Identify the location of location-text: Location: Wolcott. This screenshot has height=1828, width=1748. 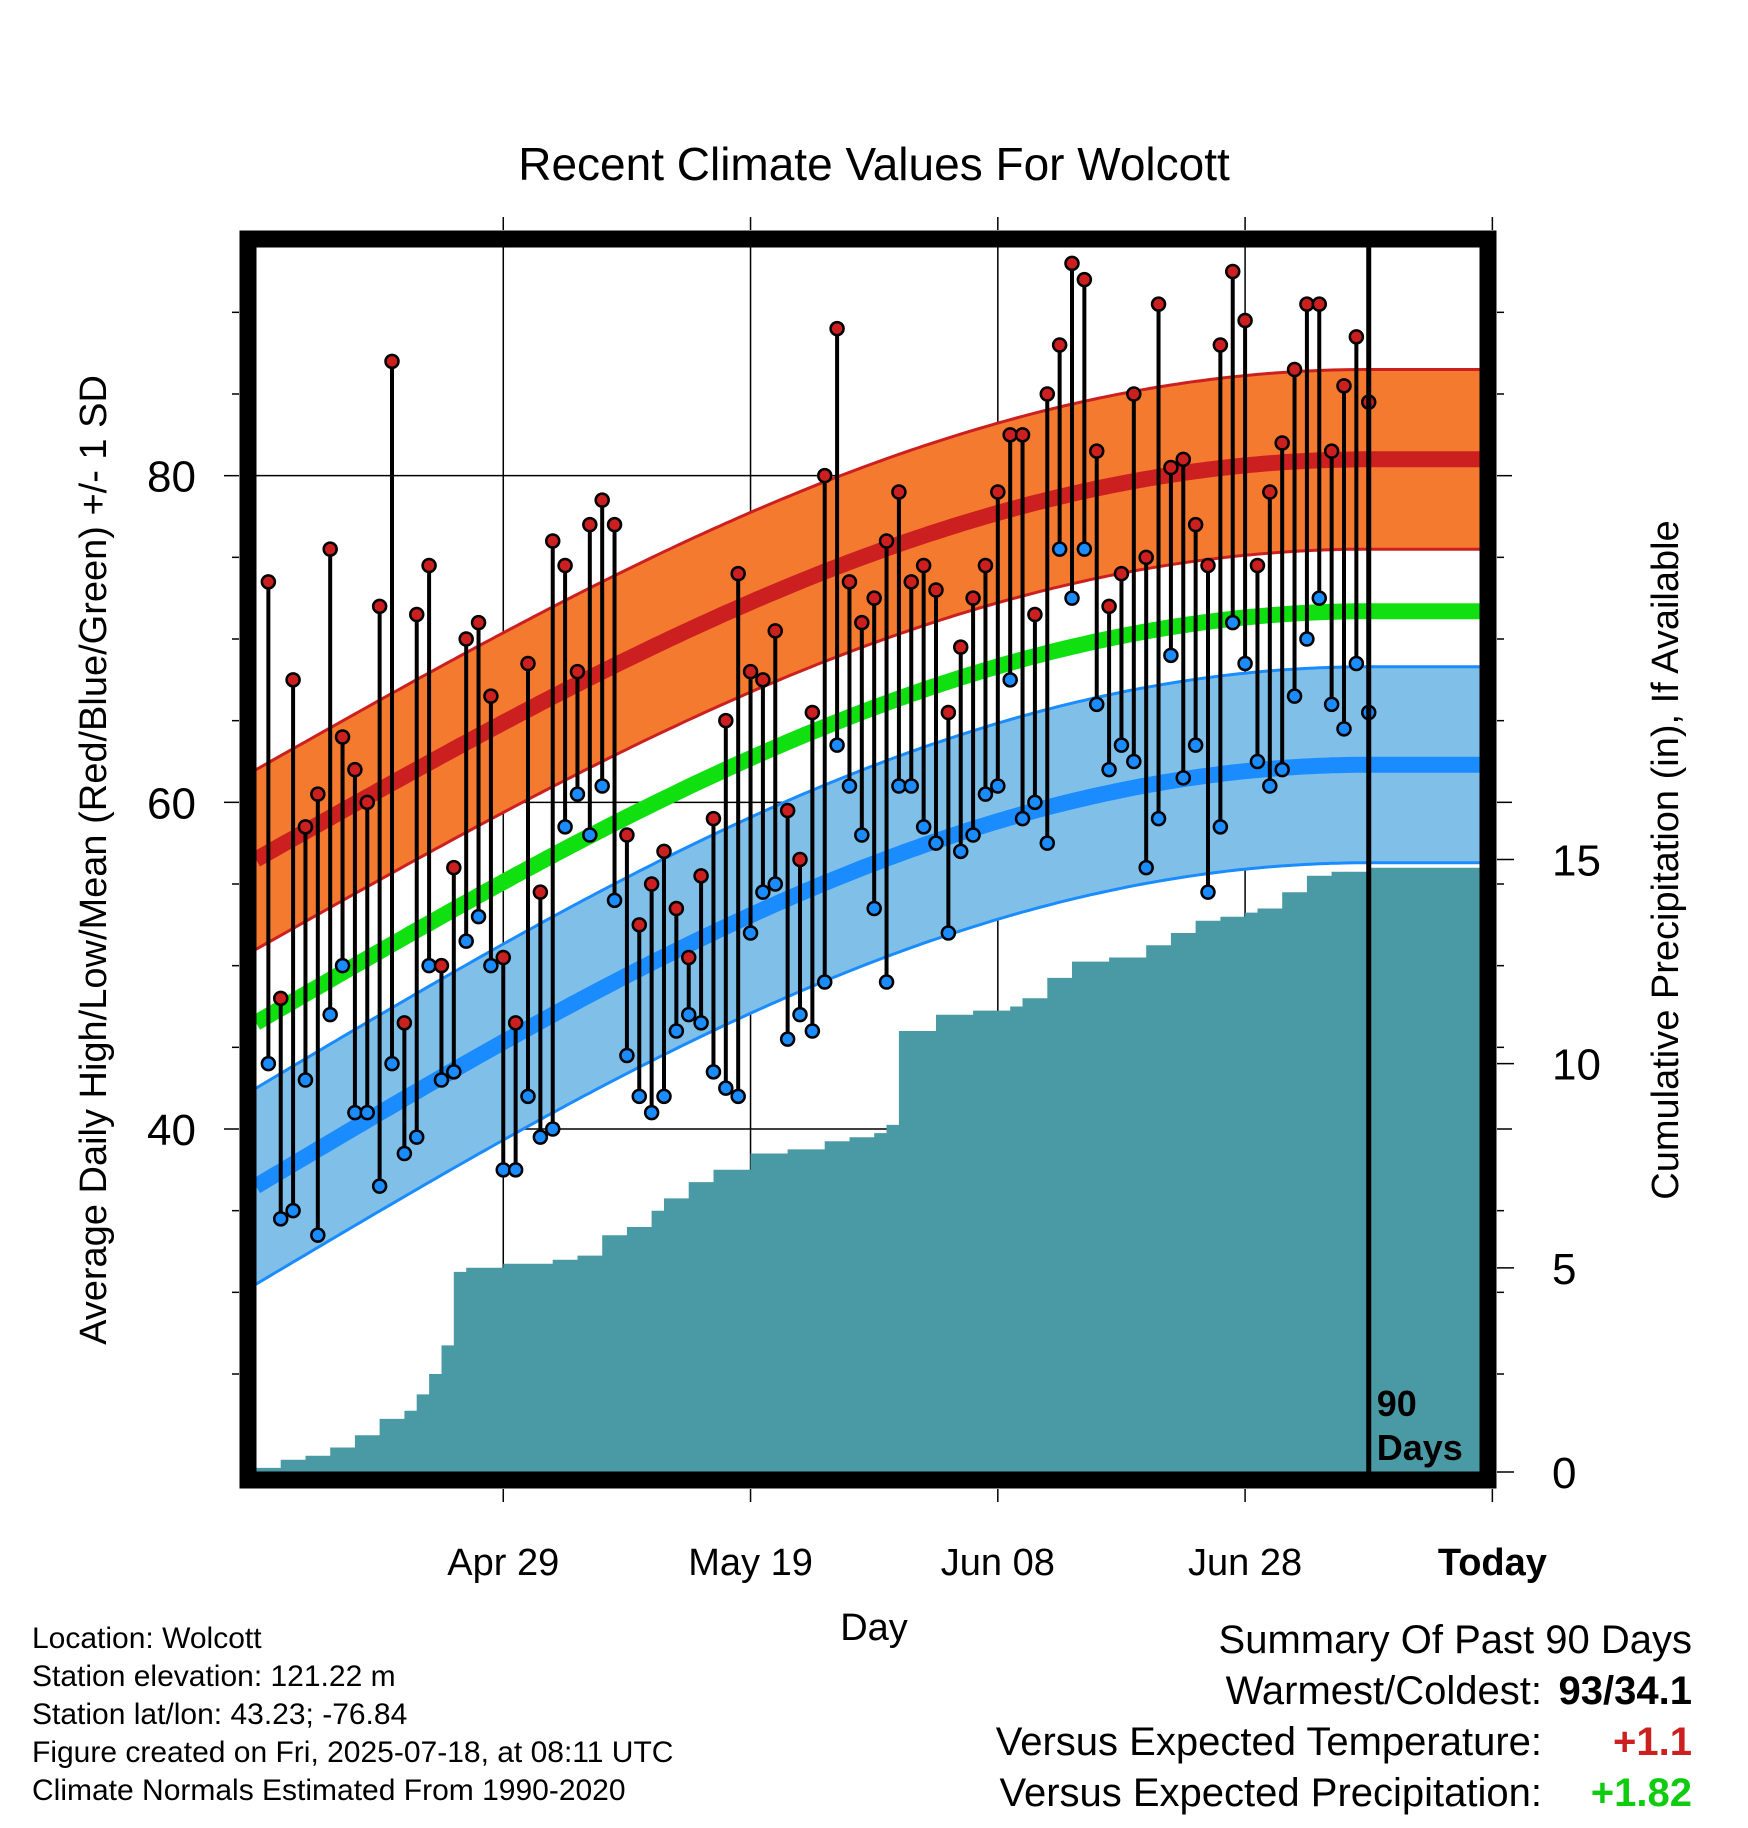
(147, 1638).